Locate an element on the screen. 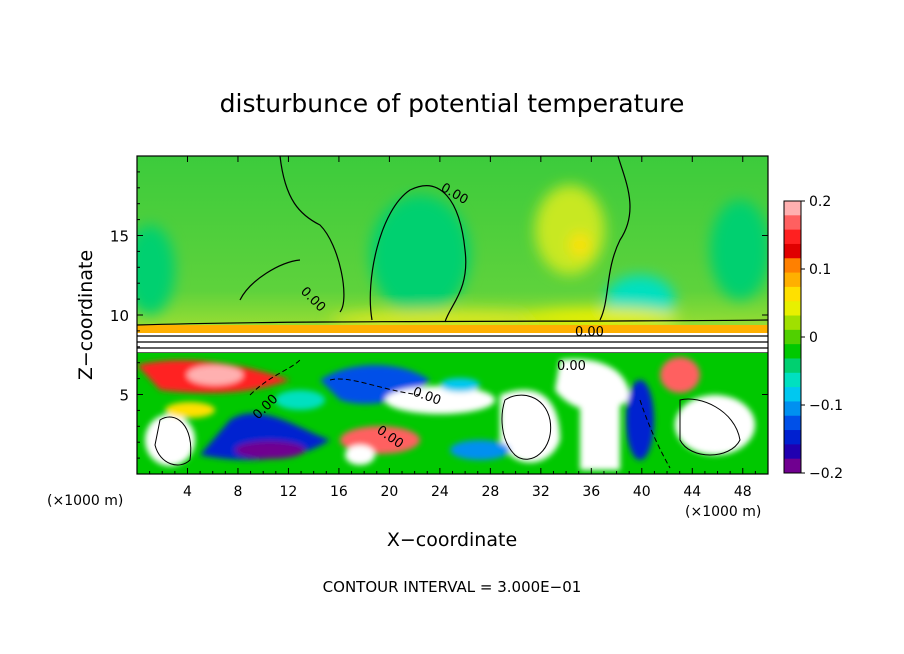 This screenshot has width=904, height=654. colorbar-tick-label: −0.2 is located at coordinates (826, 474).